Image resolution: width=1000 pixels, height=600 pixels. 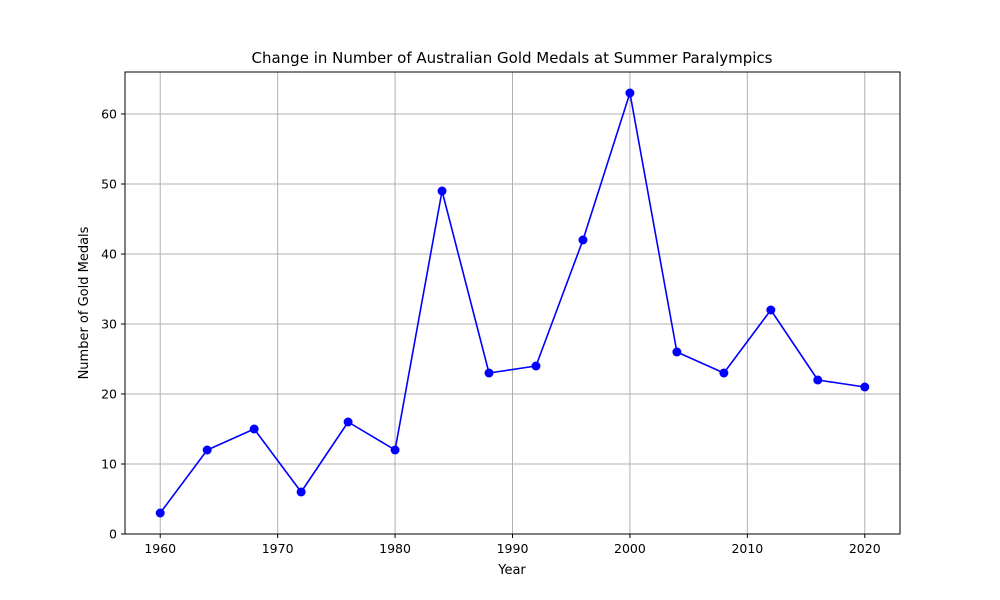 What do you see at coordinates (109, 114) in the screenshot?
I see `y-tick-label: 60` at bounding box center [109, 114].